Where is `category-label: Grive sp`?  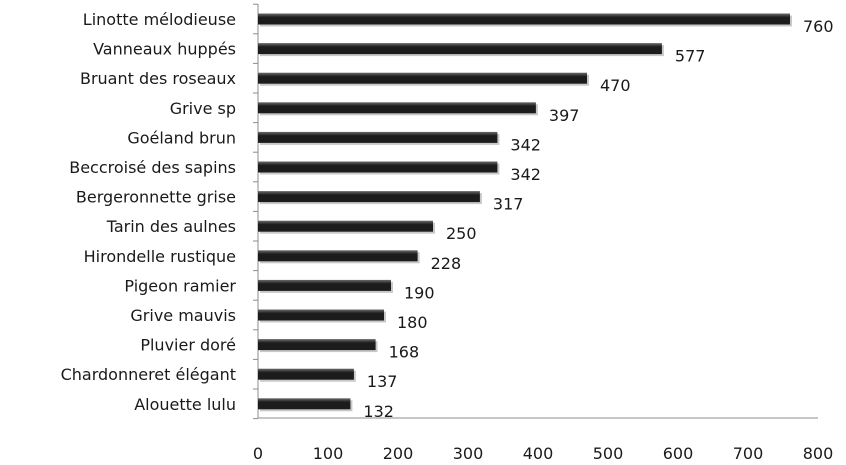
category-label: Grive sp is located at coordinates (203, 108).